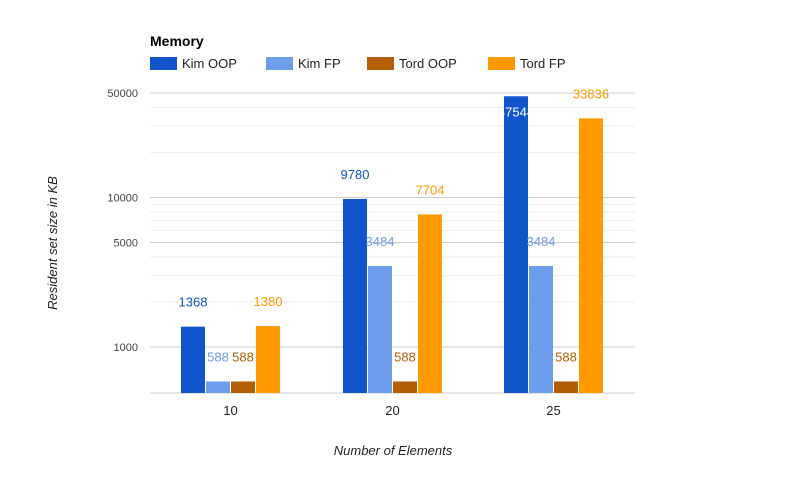 The width and height of the screenshot is (785, 485). What do you see at coordinates (380, 241) in the screenshot?
I see `data-label-kim-fp-20: 3484` at bounding box center [380, 241].